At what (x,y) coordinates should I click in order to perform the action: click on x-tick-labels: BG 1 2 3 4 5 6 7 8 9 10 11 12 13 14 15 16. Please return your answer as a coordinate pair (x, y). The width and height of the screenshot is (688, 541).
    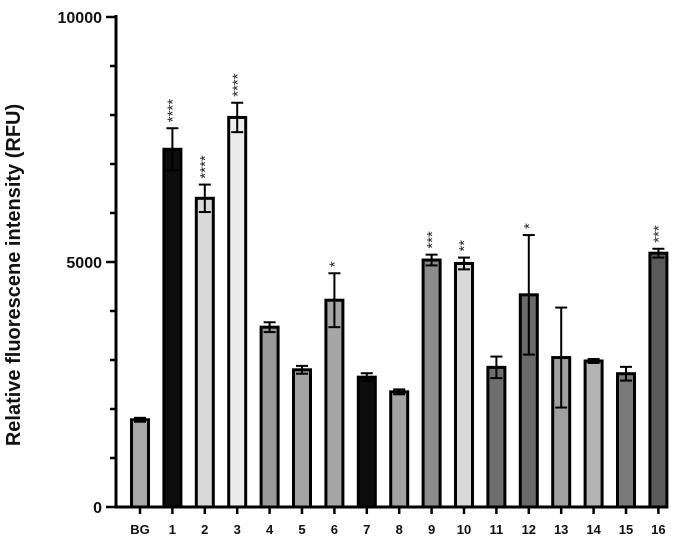
    Looking at the image, I should click on (397, 529).